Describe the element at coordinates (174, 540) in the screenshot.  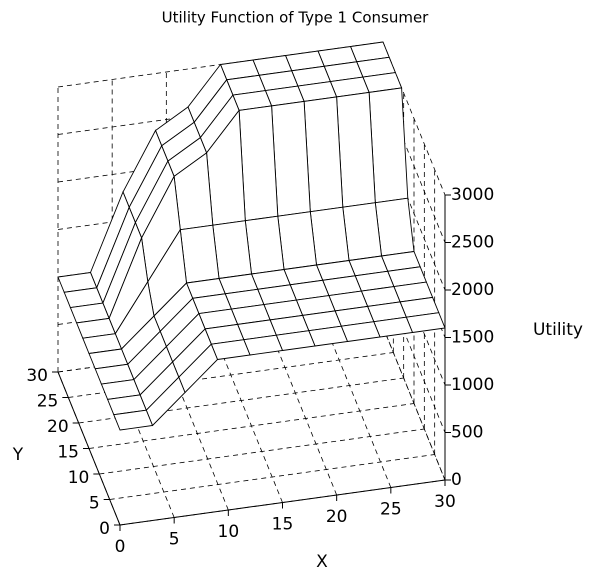
I see `x-tick-label: 5` at that location.